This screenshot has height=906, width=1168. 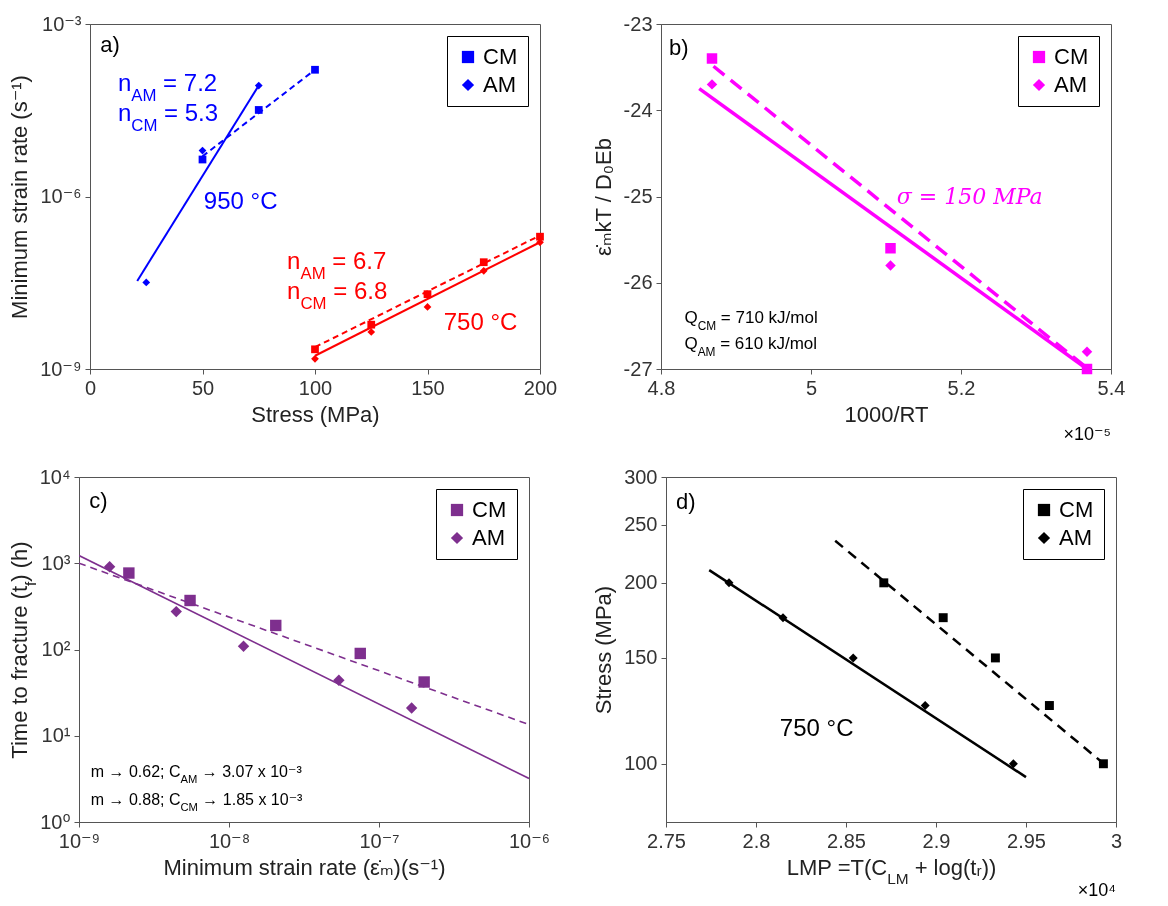 I want to click on x-tick-label: 100, so click(x=315, y=387).